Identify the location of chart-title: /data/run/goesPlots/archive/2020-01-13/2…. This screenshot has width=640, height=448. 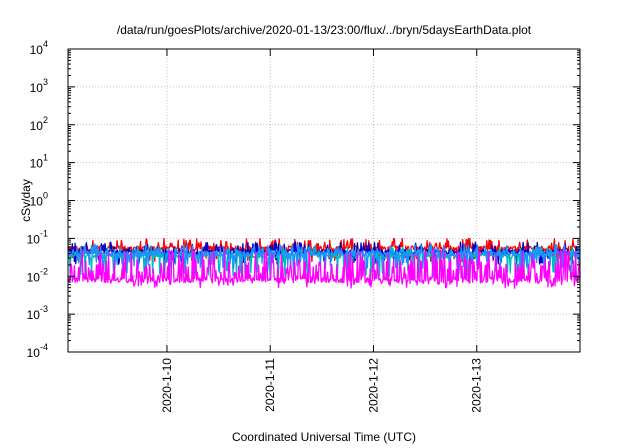
(324, 30).